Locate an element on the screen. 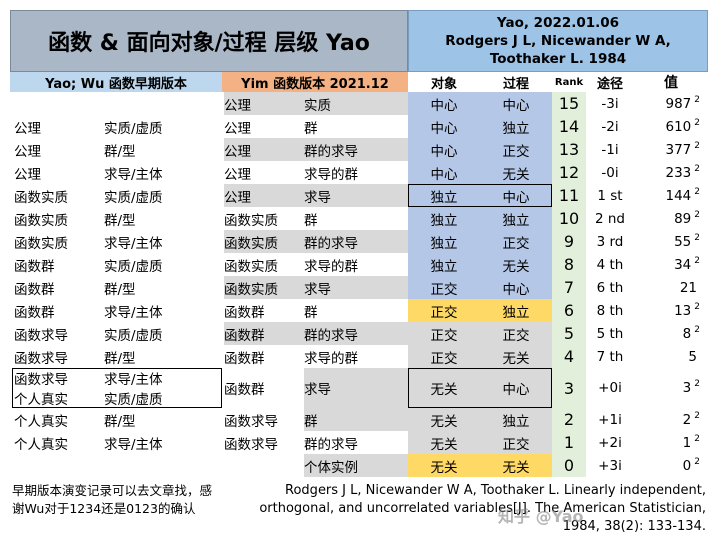  path-cell: 5 th is located at coordinates (610, 333).